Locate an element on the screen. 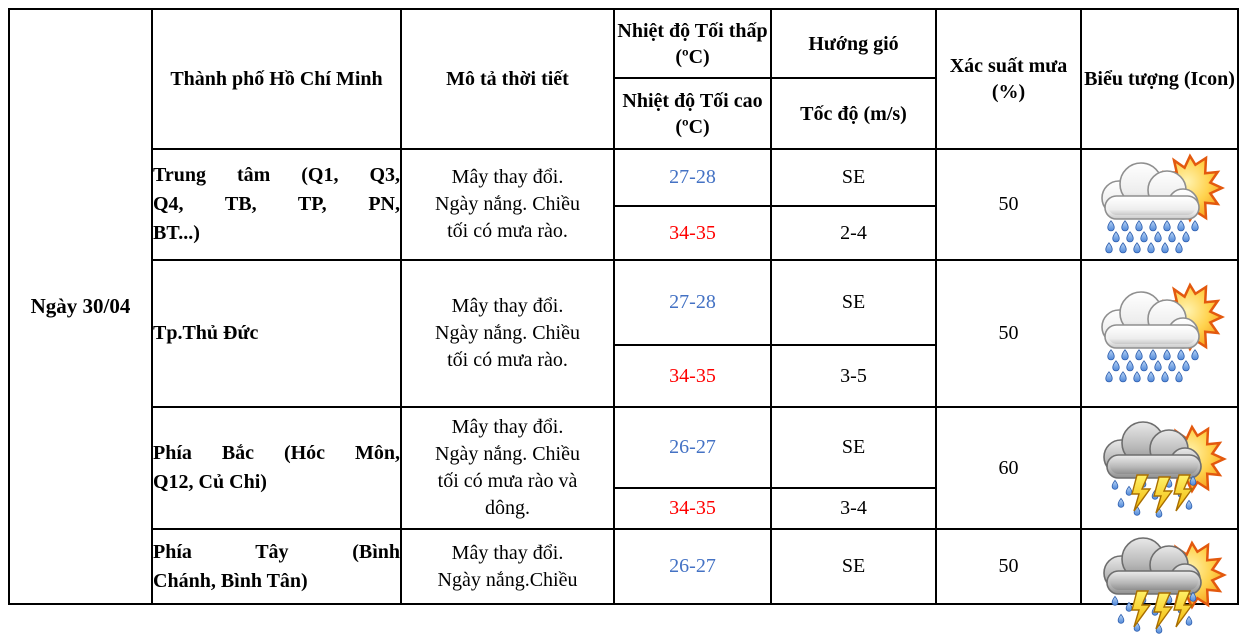 This screenshot has height=640, width=1256. date-cell: Ngày 30/04 is located at coordinates (80, 306).